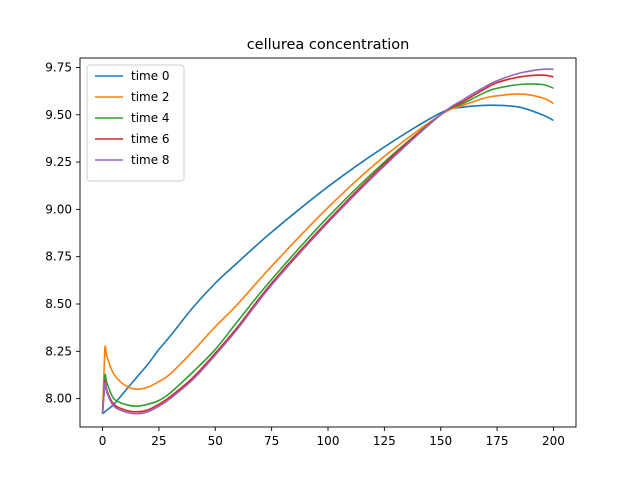 Image resolution: width=640 pixels, height=480 pixels. Describe the element at coordinates (440, 441) in the screenshot. I see `x-tick-label: 150` at that location.